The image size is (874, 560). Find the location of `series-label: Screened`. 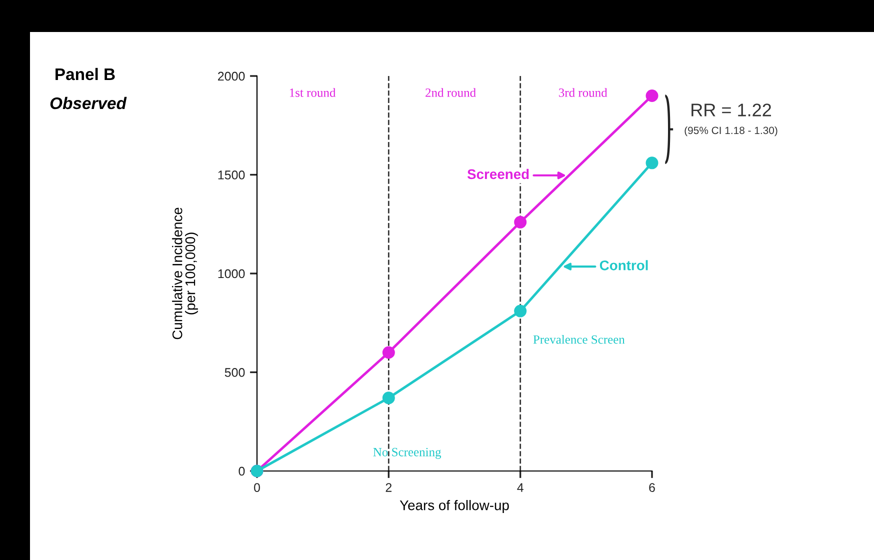

series-label: Screened is located at coordinates (498, 174).